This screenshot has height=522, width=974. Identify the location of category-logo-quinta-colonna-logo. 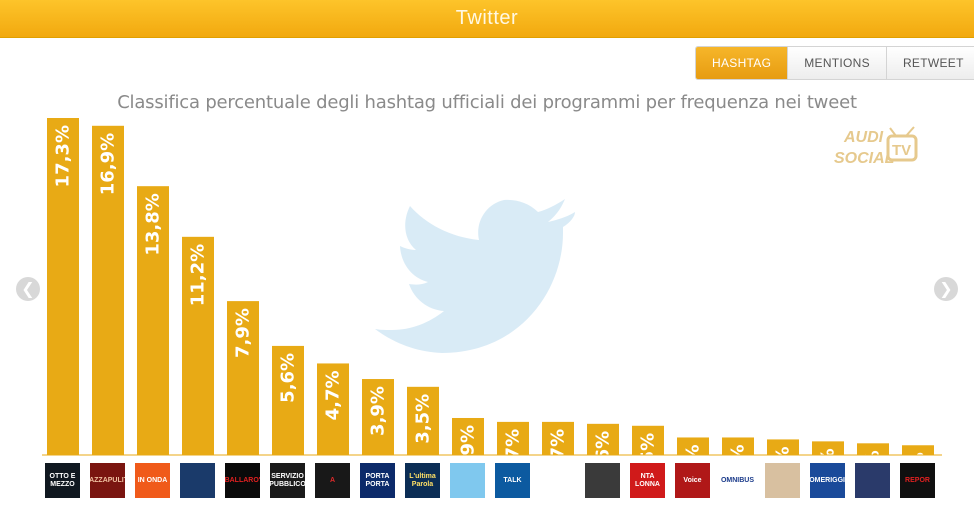
(557, 480).